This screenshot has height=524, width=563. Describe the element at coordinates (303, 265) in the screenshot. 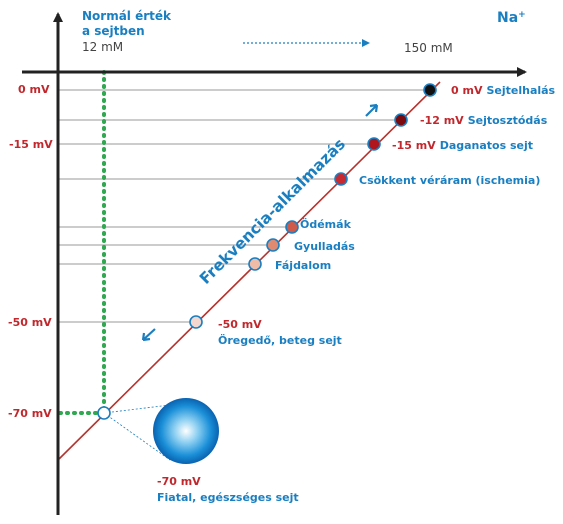

I see `label-pain: Fájdalom` at that location.